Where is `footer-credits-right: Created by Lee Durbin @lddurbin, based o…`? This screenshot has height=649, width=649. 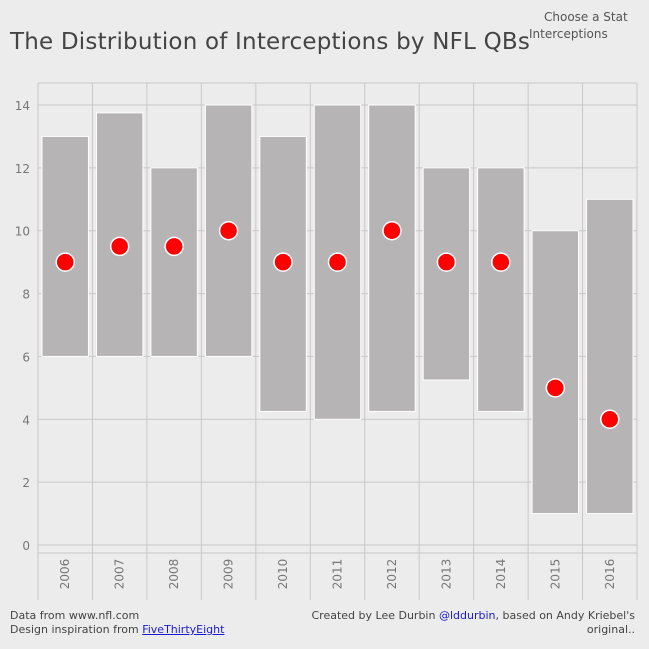
footer-credits-right: Created by Lee Durbin @lddurbin, based o… is located at coordinates (474, 623).